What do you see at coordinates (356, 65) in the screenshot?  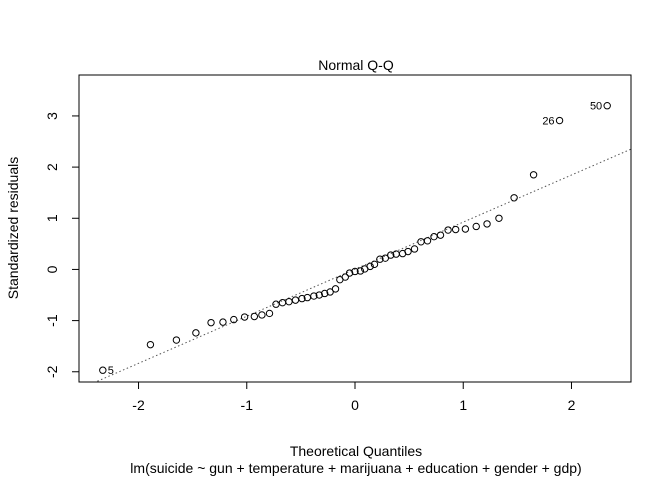 I see `chart-title: Normal Q-Q` at bounding box center [356, 65].